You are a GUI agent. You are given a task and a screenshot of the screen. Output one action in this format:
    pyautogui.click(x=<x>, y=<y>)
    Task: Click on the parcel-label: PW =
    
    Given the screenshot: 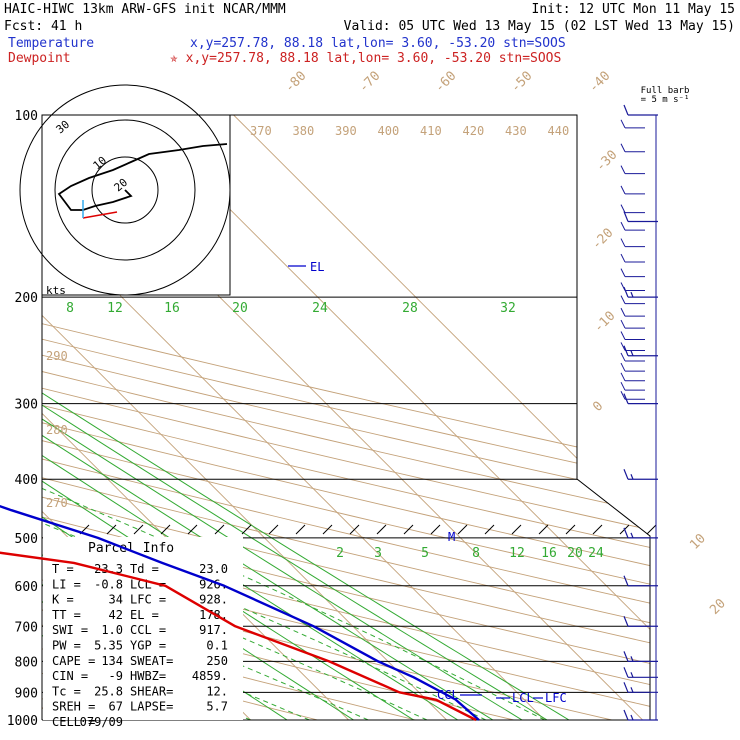 What is the action you would take?
    pyautogui.click(x=66, y=646)
    